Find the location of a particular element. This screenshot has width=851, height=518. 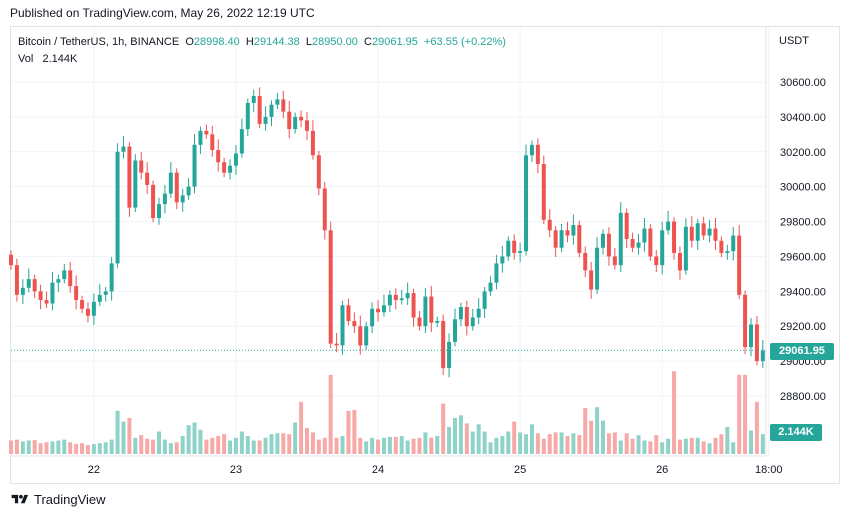

footer-brand-text: TradingView is located at coordinates (70, 499).